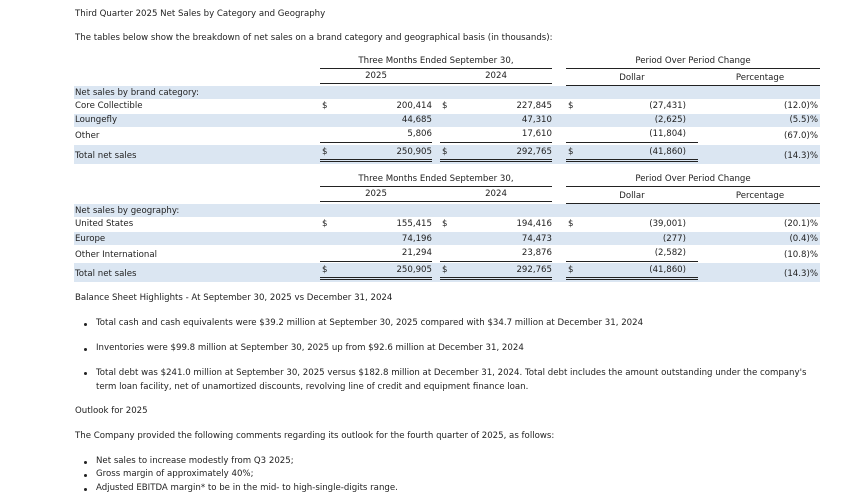  What do you see at coordinates (667, 134) in the screenshot?
I see `change-dollar: (11,804)` at bounding box center [667, 134].